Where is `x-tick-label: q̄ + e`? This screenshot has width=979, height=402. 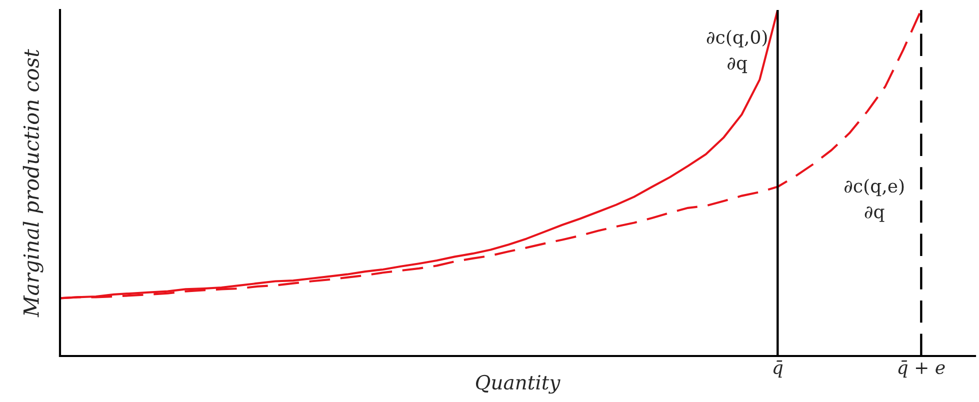
x-tick-label: q̄ + e is located at coordinates (921, 369).